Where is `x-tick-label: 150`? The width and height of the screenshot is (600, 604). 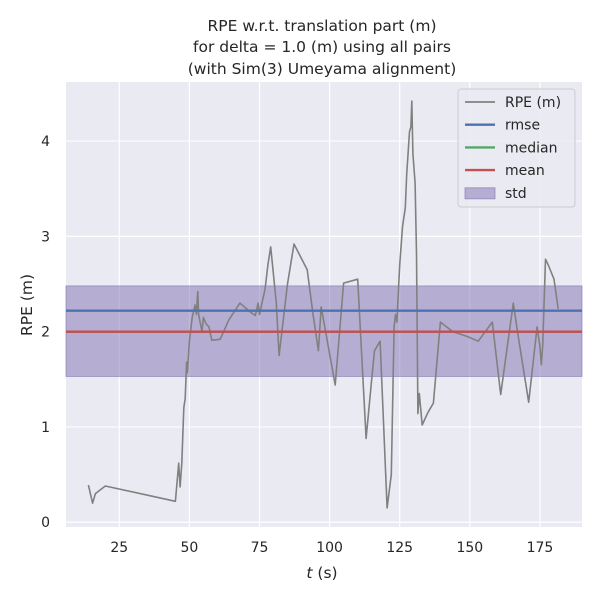
x-tick-label: 150 is located at coordinates (469, 548).